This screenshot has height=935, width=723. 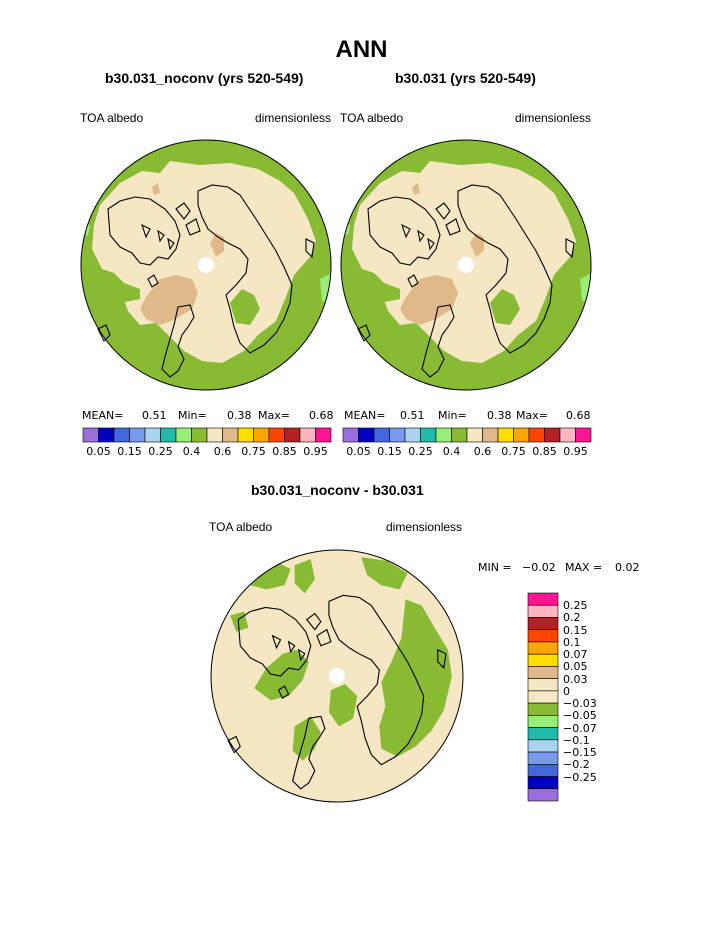 What do you see at coordinates (365, 415) in the screenshot?
I see `panel-2-mean-label: MEAN=` at bounding box center [365, 415].